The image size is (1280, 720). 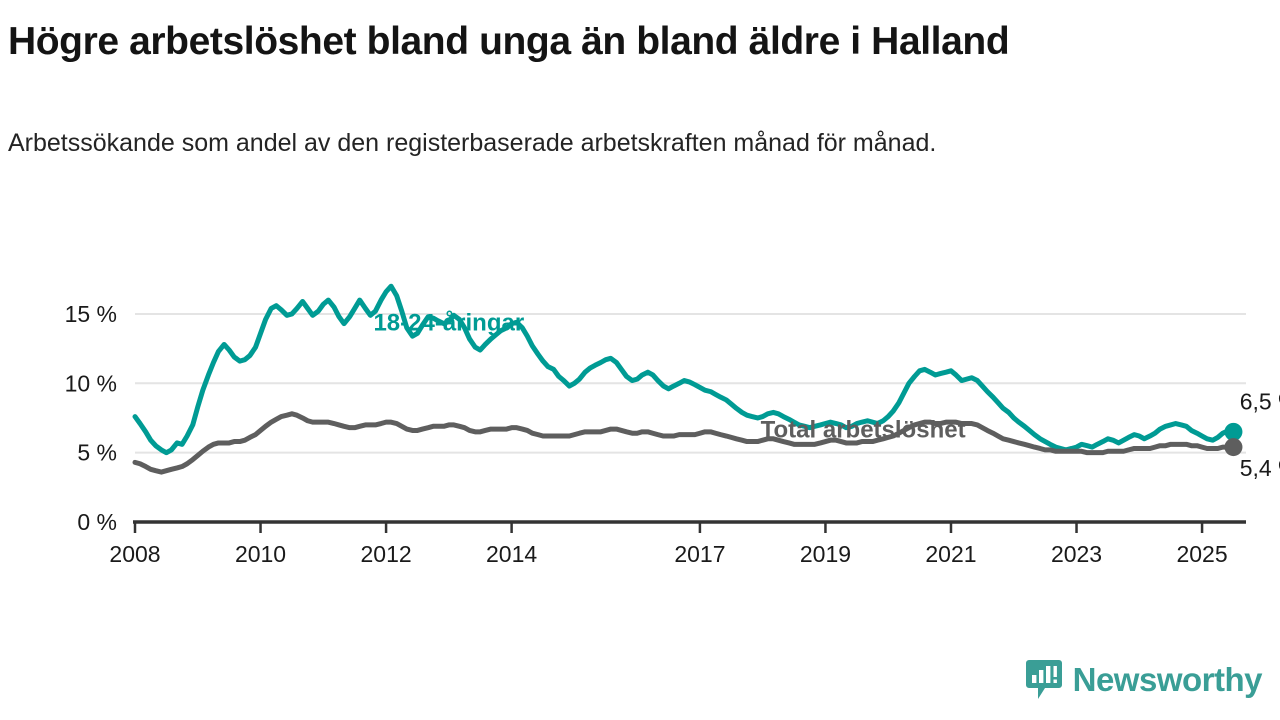 What do you see at coordinates (91, 383) in the screenshot?
I see `y-tick-label: 10 %` at bounding box center [91, 383].